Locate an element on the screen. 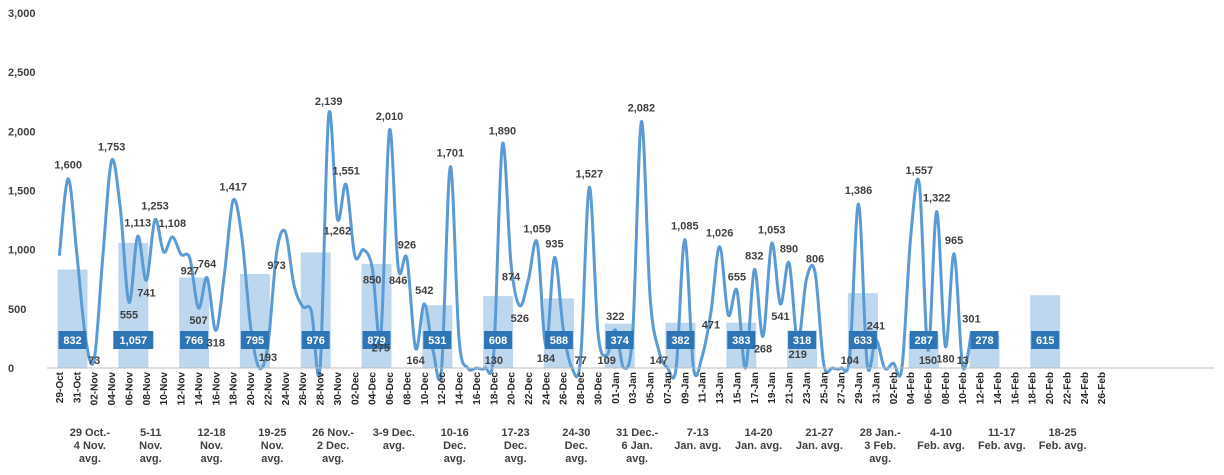 The width and height of the screenshot is (1224, 475). x-tick-label: 21-Jan is located at coordinates (790, 388).